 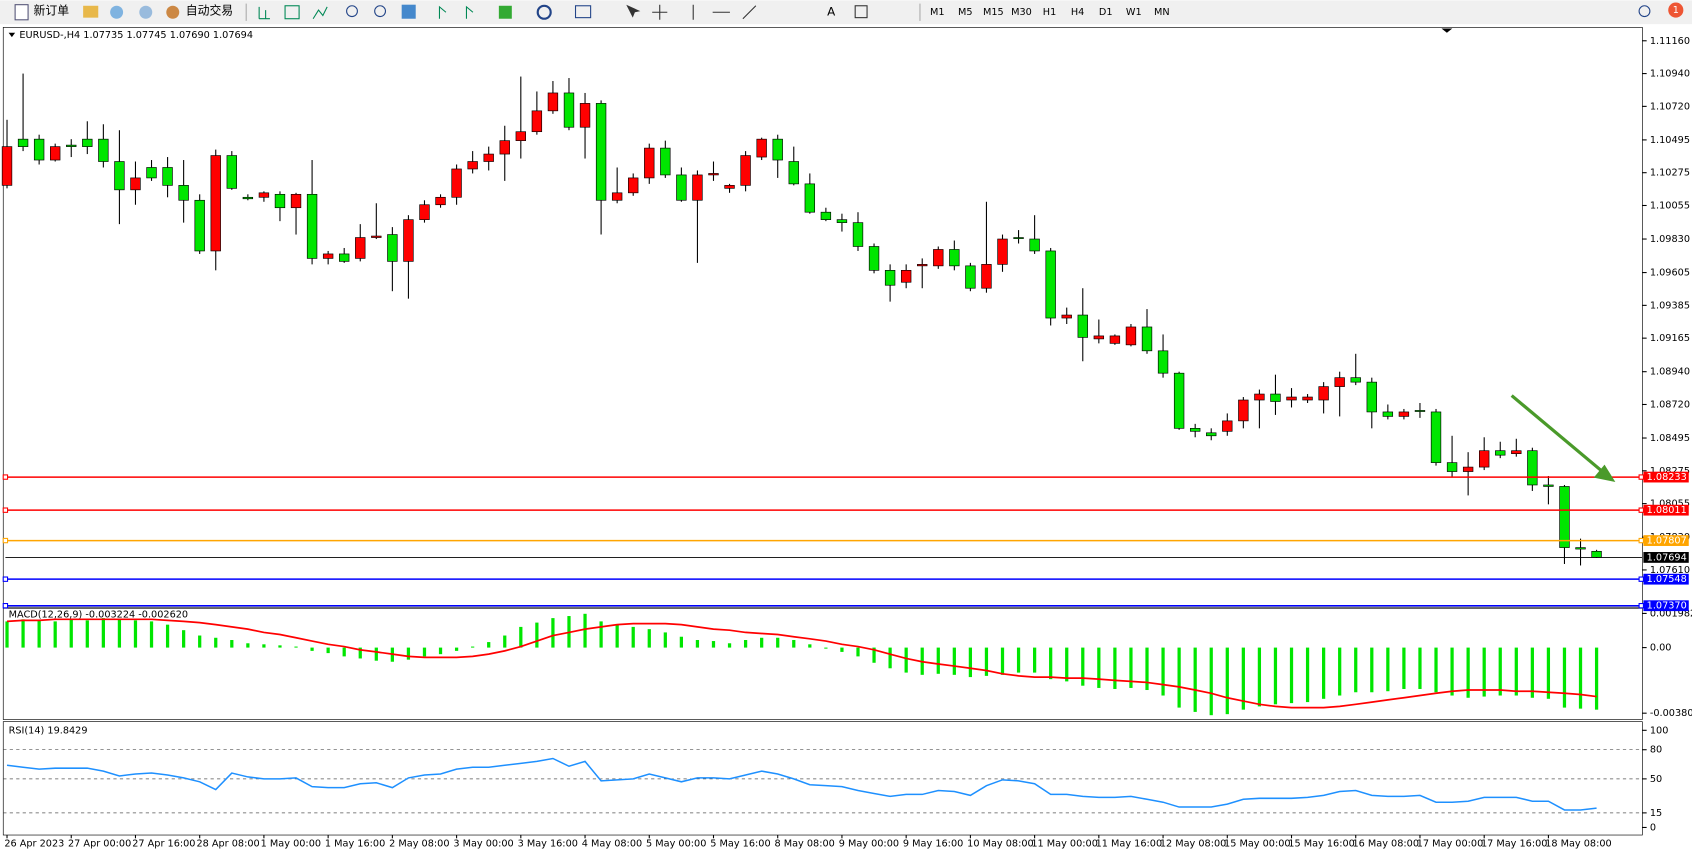 What do you see at coordinates (1670, 74) in the screenshot?
I see `y-tick-label: 1.10940` at bounding box center [1670, 74].